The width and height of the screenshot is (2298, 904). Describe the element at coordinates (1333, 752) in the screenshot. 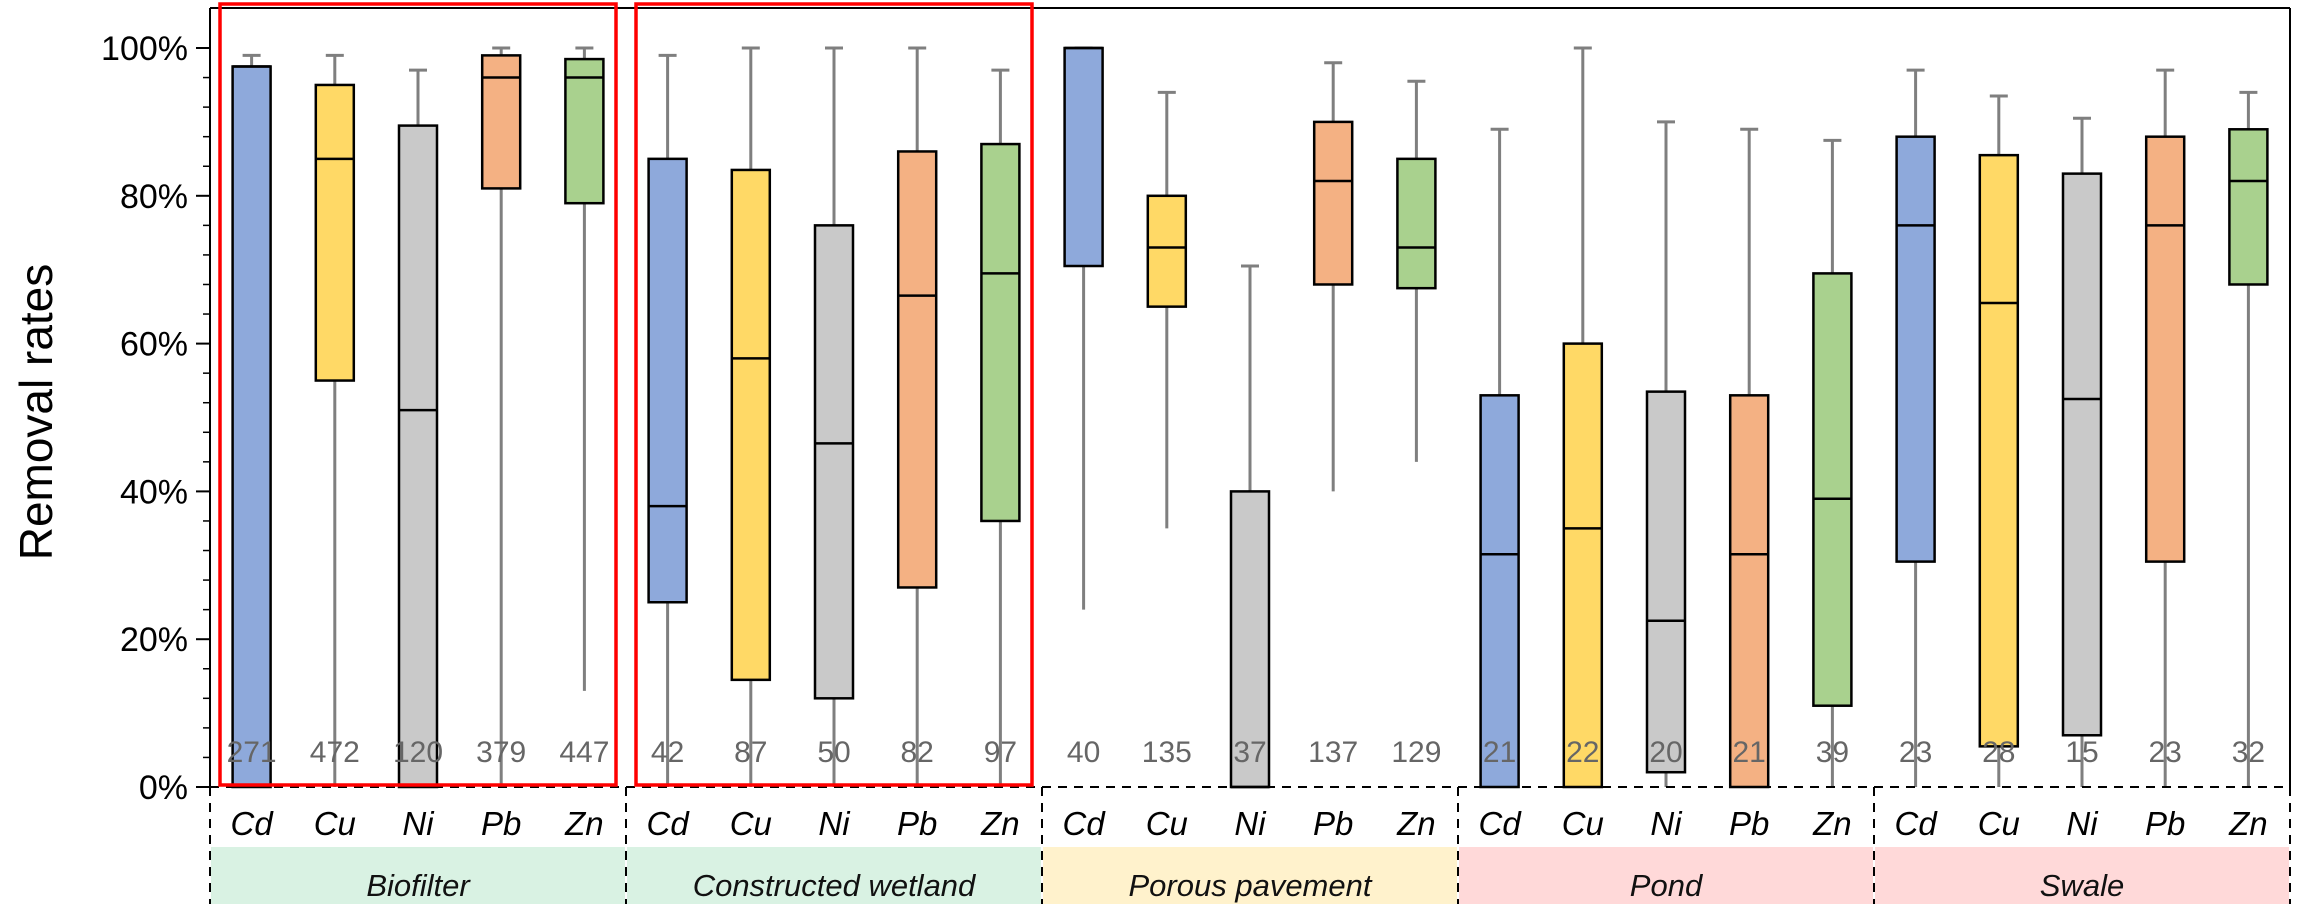

I see `sample-count: 137` at that location.